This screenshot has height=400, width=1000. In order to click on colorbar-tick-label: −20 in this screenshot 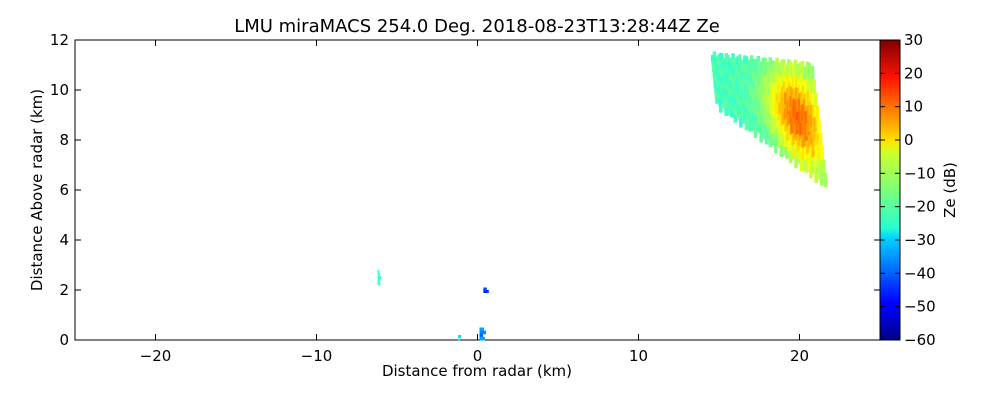, I will do `click(920, 207)`.